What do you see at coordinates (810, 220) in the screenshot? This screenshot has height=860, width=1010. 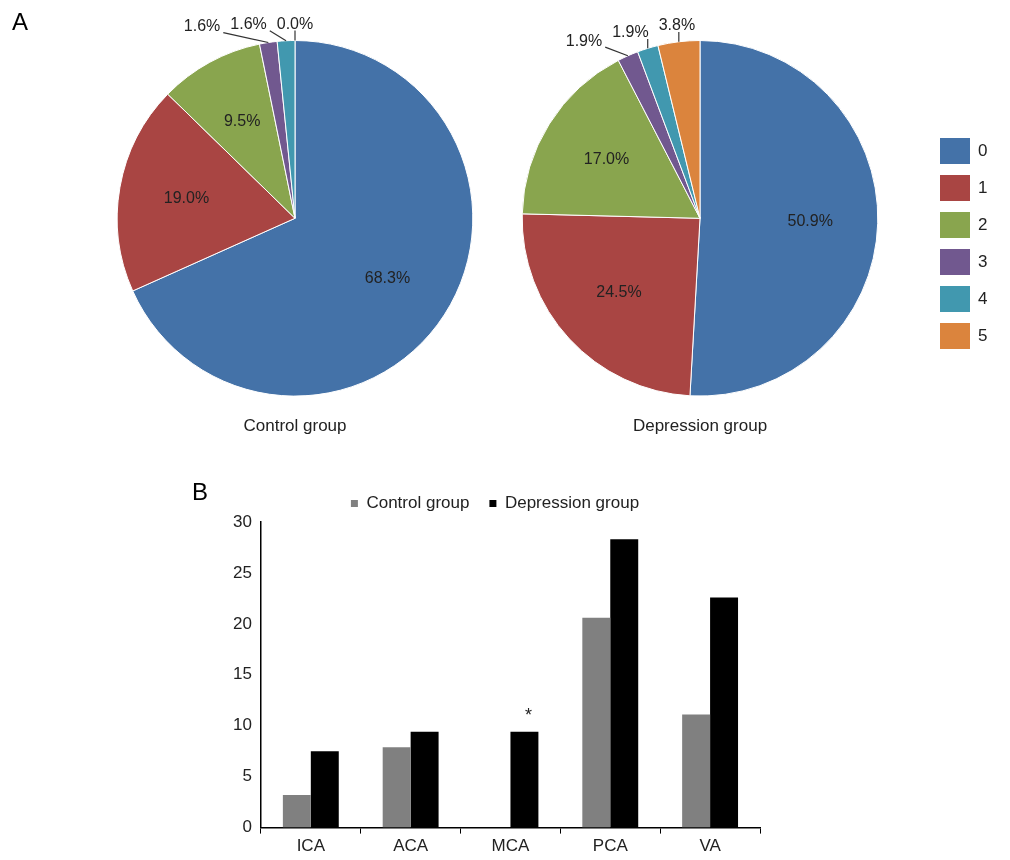 I see `data-label: 50.9%` at bounding box center [810, 220].